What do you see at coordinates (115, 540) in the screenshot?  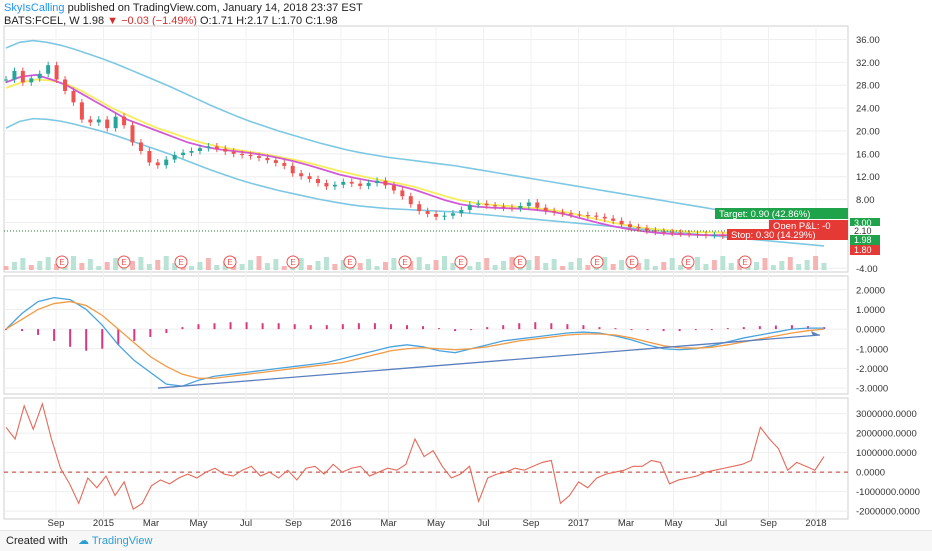 I see `tradingview-logo: ☁ TradingView` at bounding box center [115, 540].